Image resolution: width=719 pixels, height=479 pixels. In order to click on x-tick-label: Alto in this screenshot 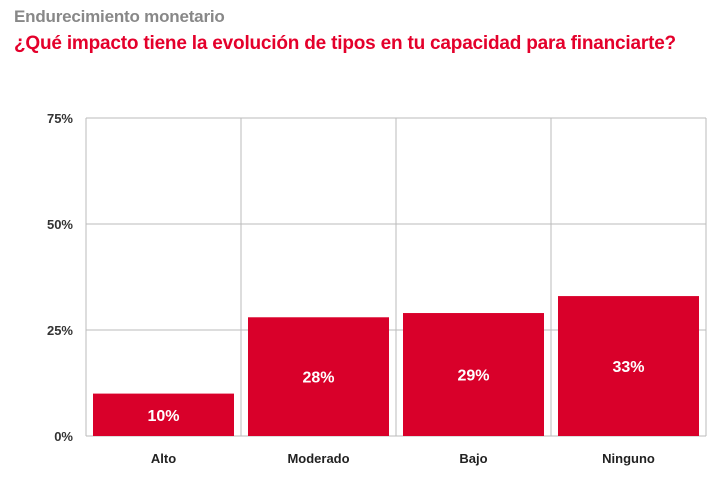, I will do `click(163, 458)`.